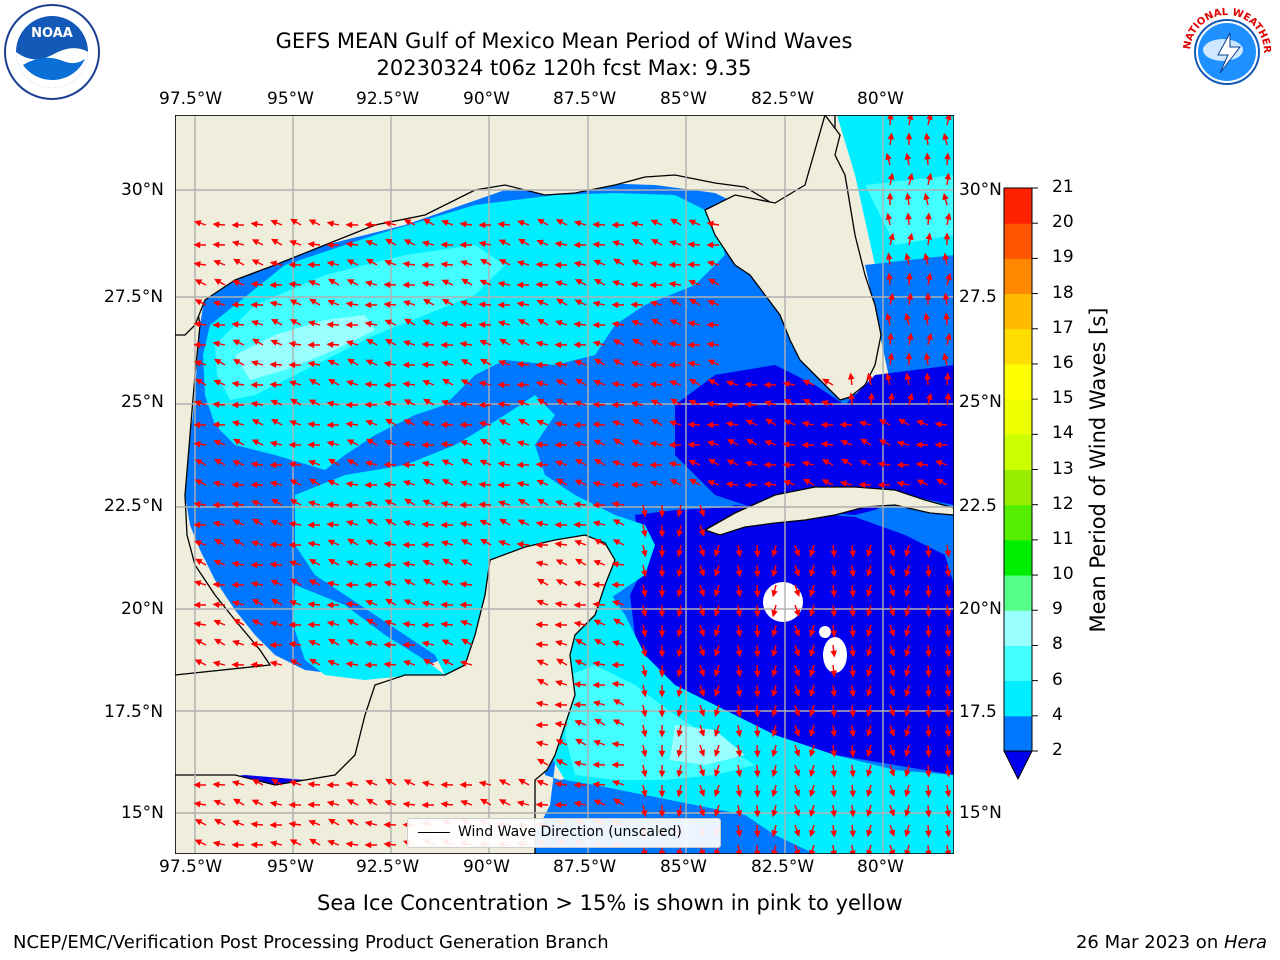 Image resolution: width=1280 pixels, height=960 pixels. I want to click on colorbar-tick-label: 8, so click(1057, 644).